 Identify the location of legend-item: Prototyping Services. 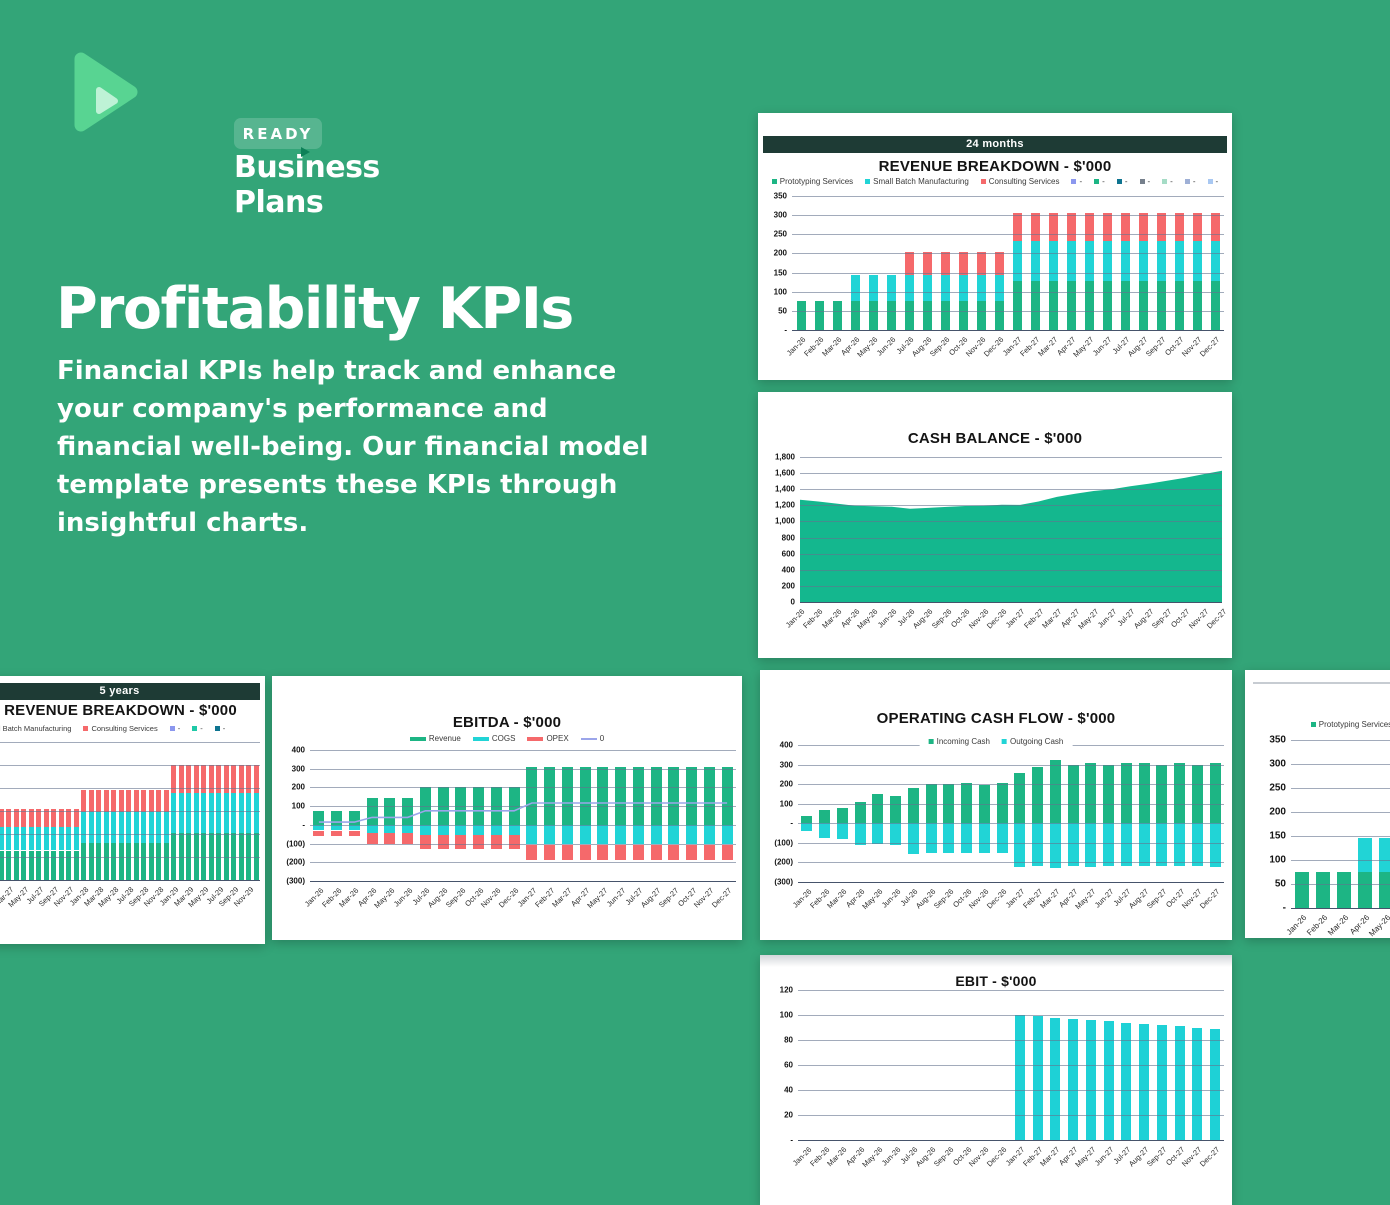
(1350, 724).